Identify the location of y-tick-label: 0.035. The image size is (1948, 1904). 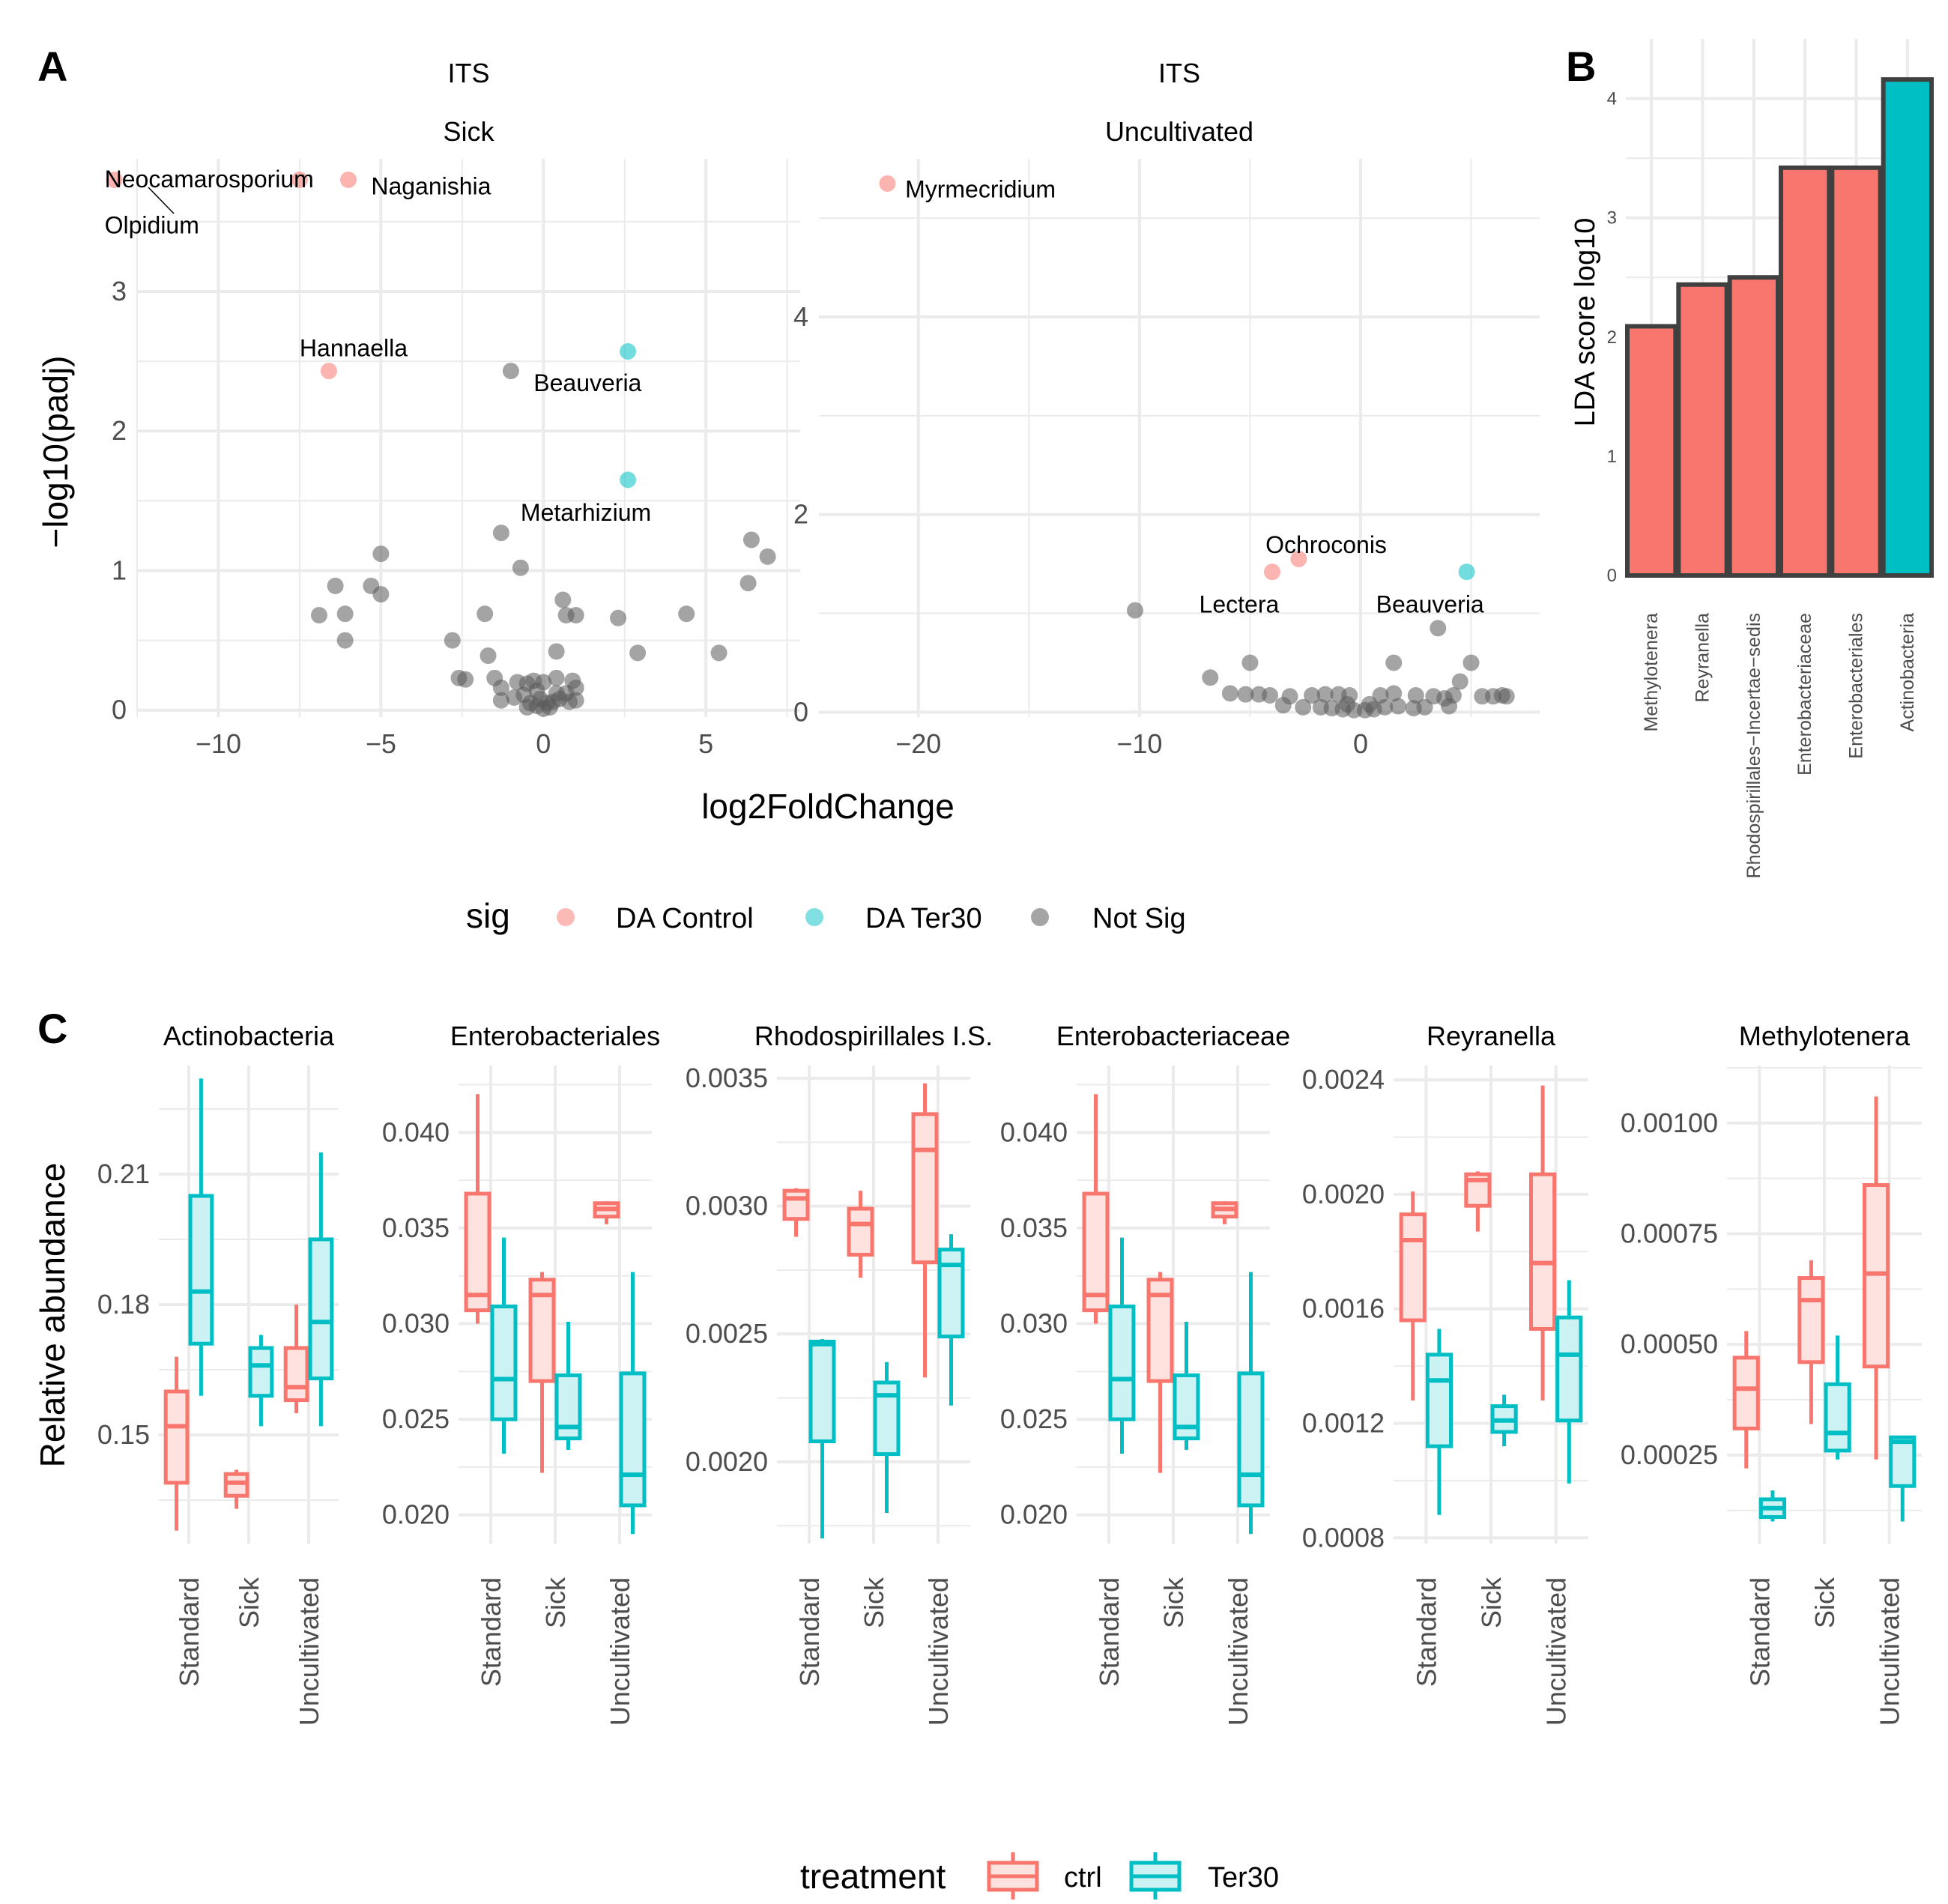
(1034, 1227).